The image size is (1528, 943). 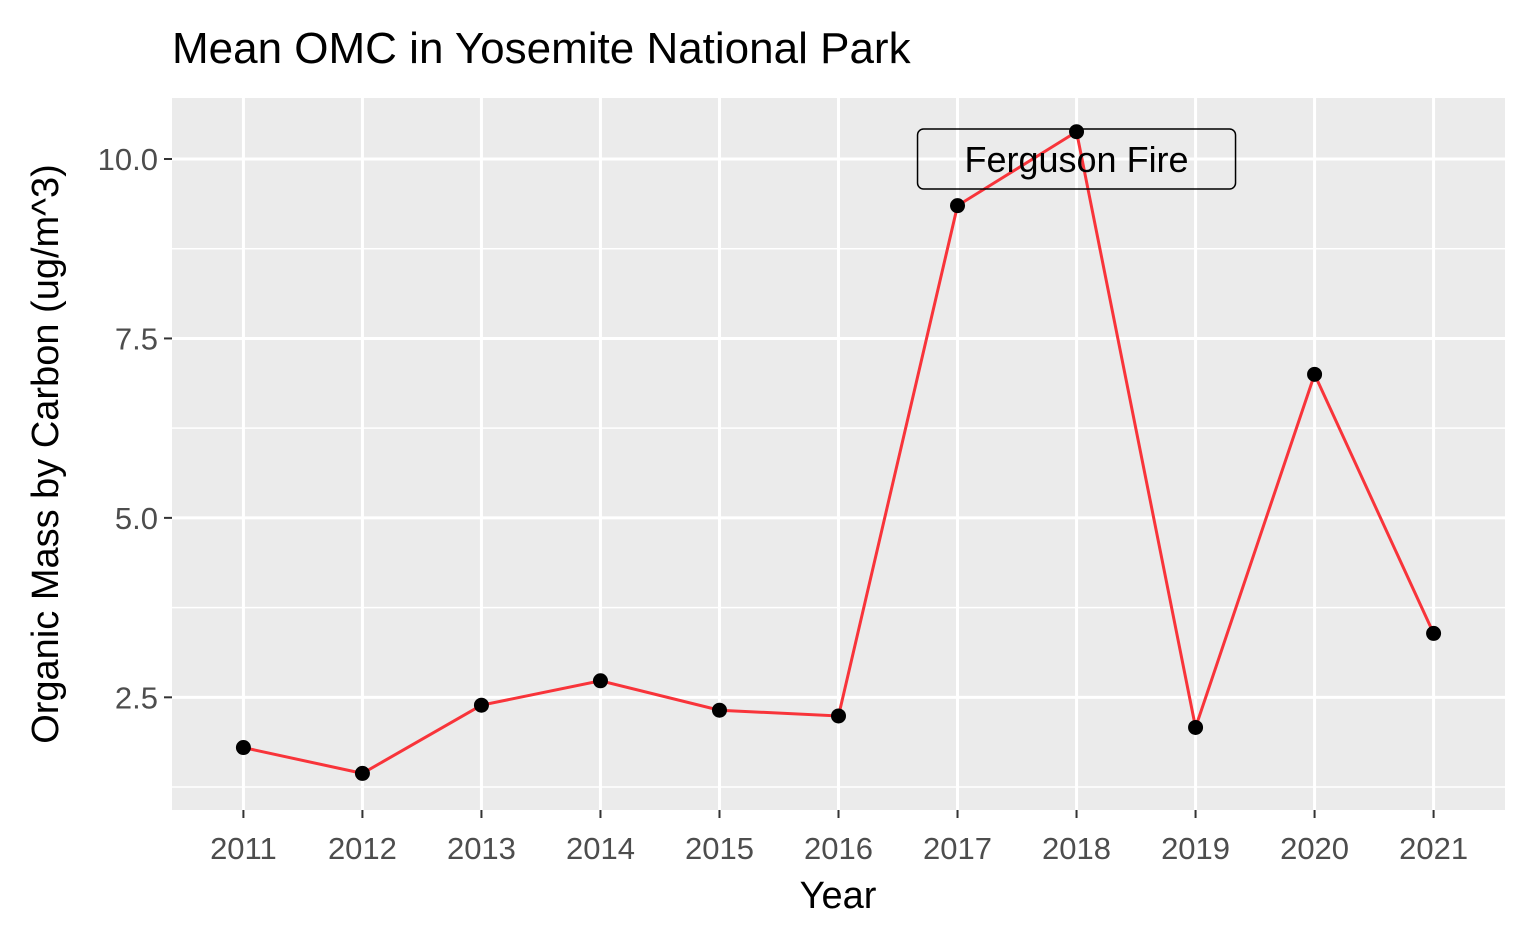 What do you see at coordinates (838, 896) in the screenshot?
I see `x-axis-title: Year` at bounding box center [838, 896].